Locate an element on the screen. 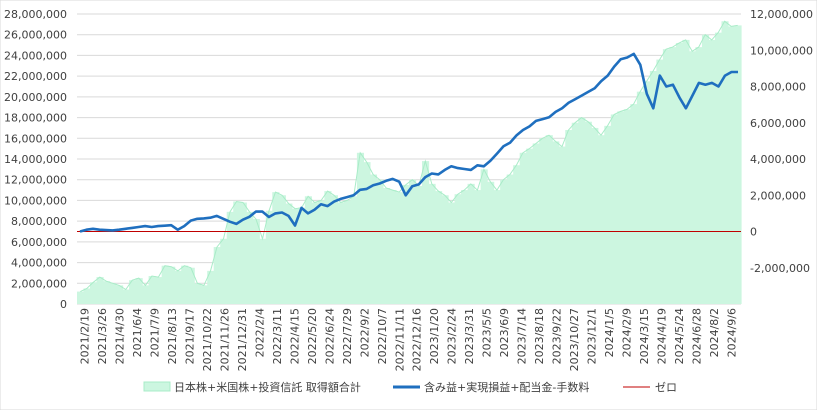  x-tick-label: 2022/10/7 is located at coordinates (382, 336).